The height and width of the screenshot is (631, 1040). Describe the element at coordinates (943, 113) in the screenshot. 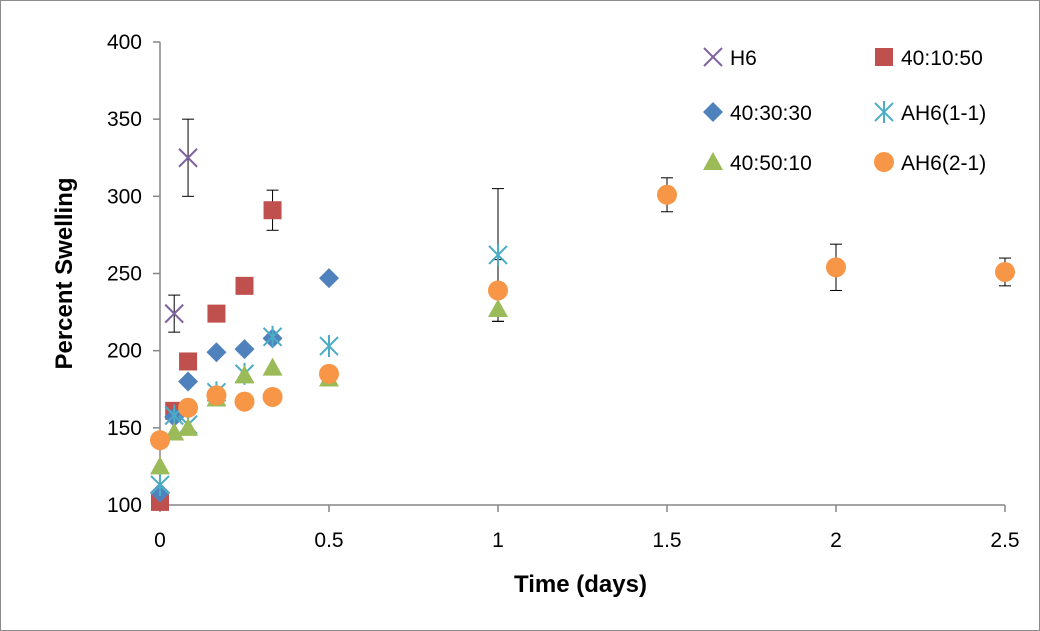

I see `legend-label: AH6(1-1)` at that location.